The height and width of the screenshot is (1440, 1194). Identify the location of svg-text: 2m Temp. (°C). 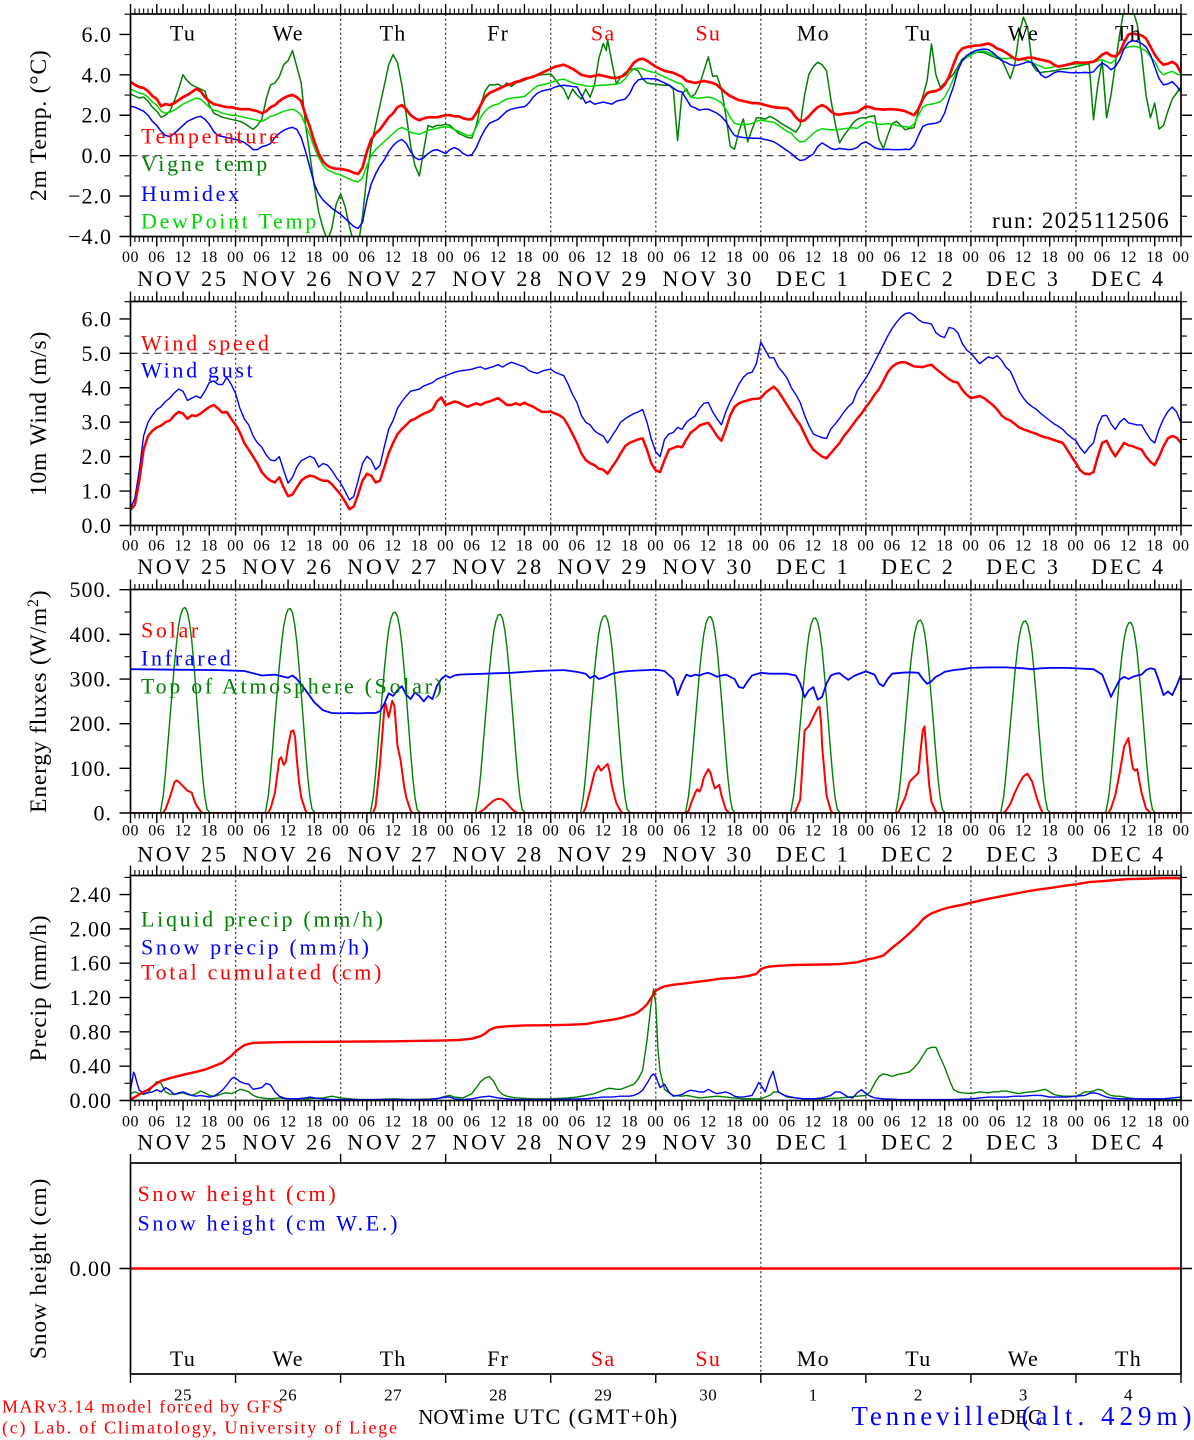
(39, 125).